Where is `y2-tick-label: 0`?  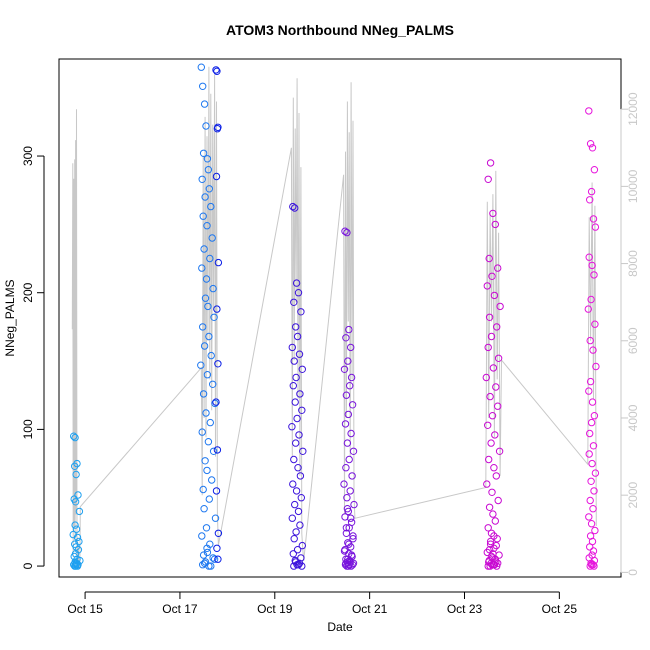
y2-tick-label: 0 is located at coordinates (633, 572).